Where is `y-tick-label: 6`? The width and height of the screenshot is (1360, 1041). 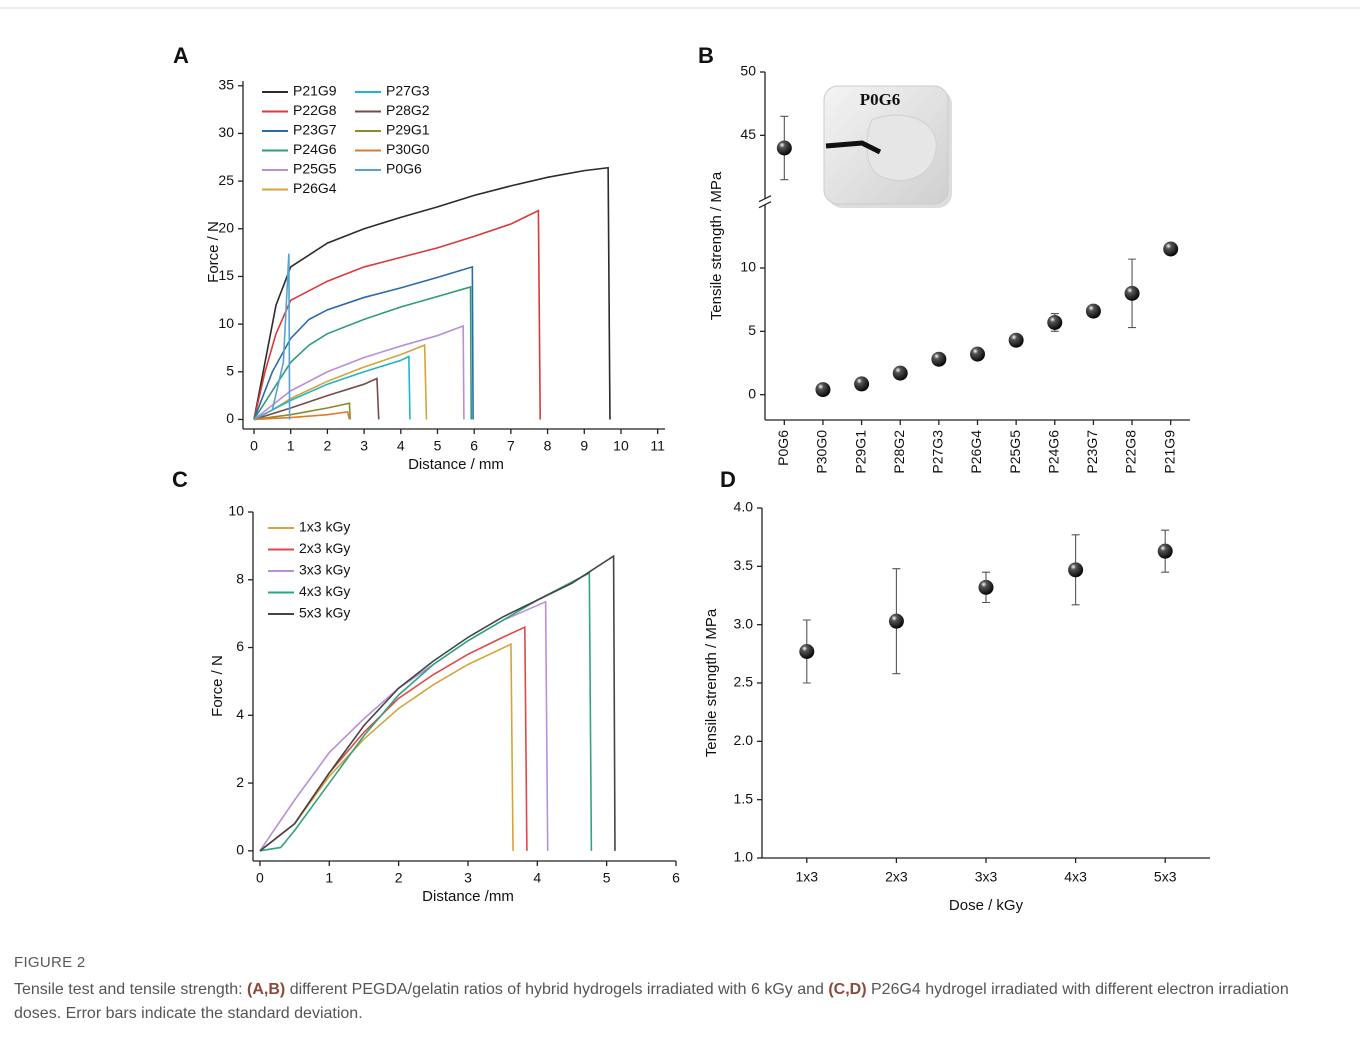 y-tick-label: 6 is located at coordinates (240, 646).